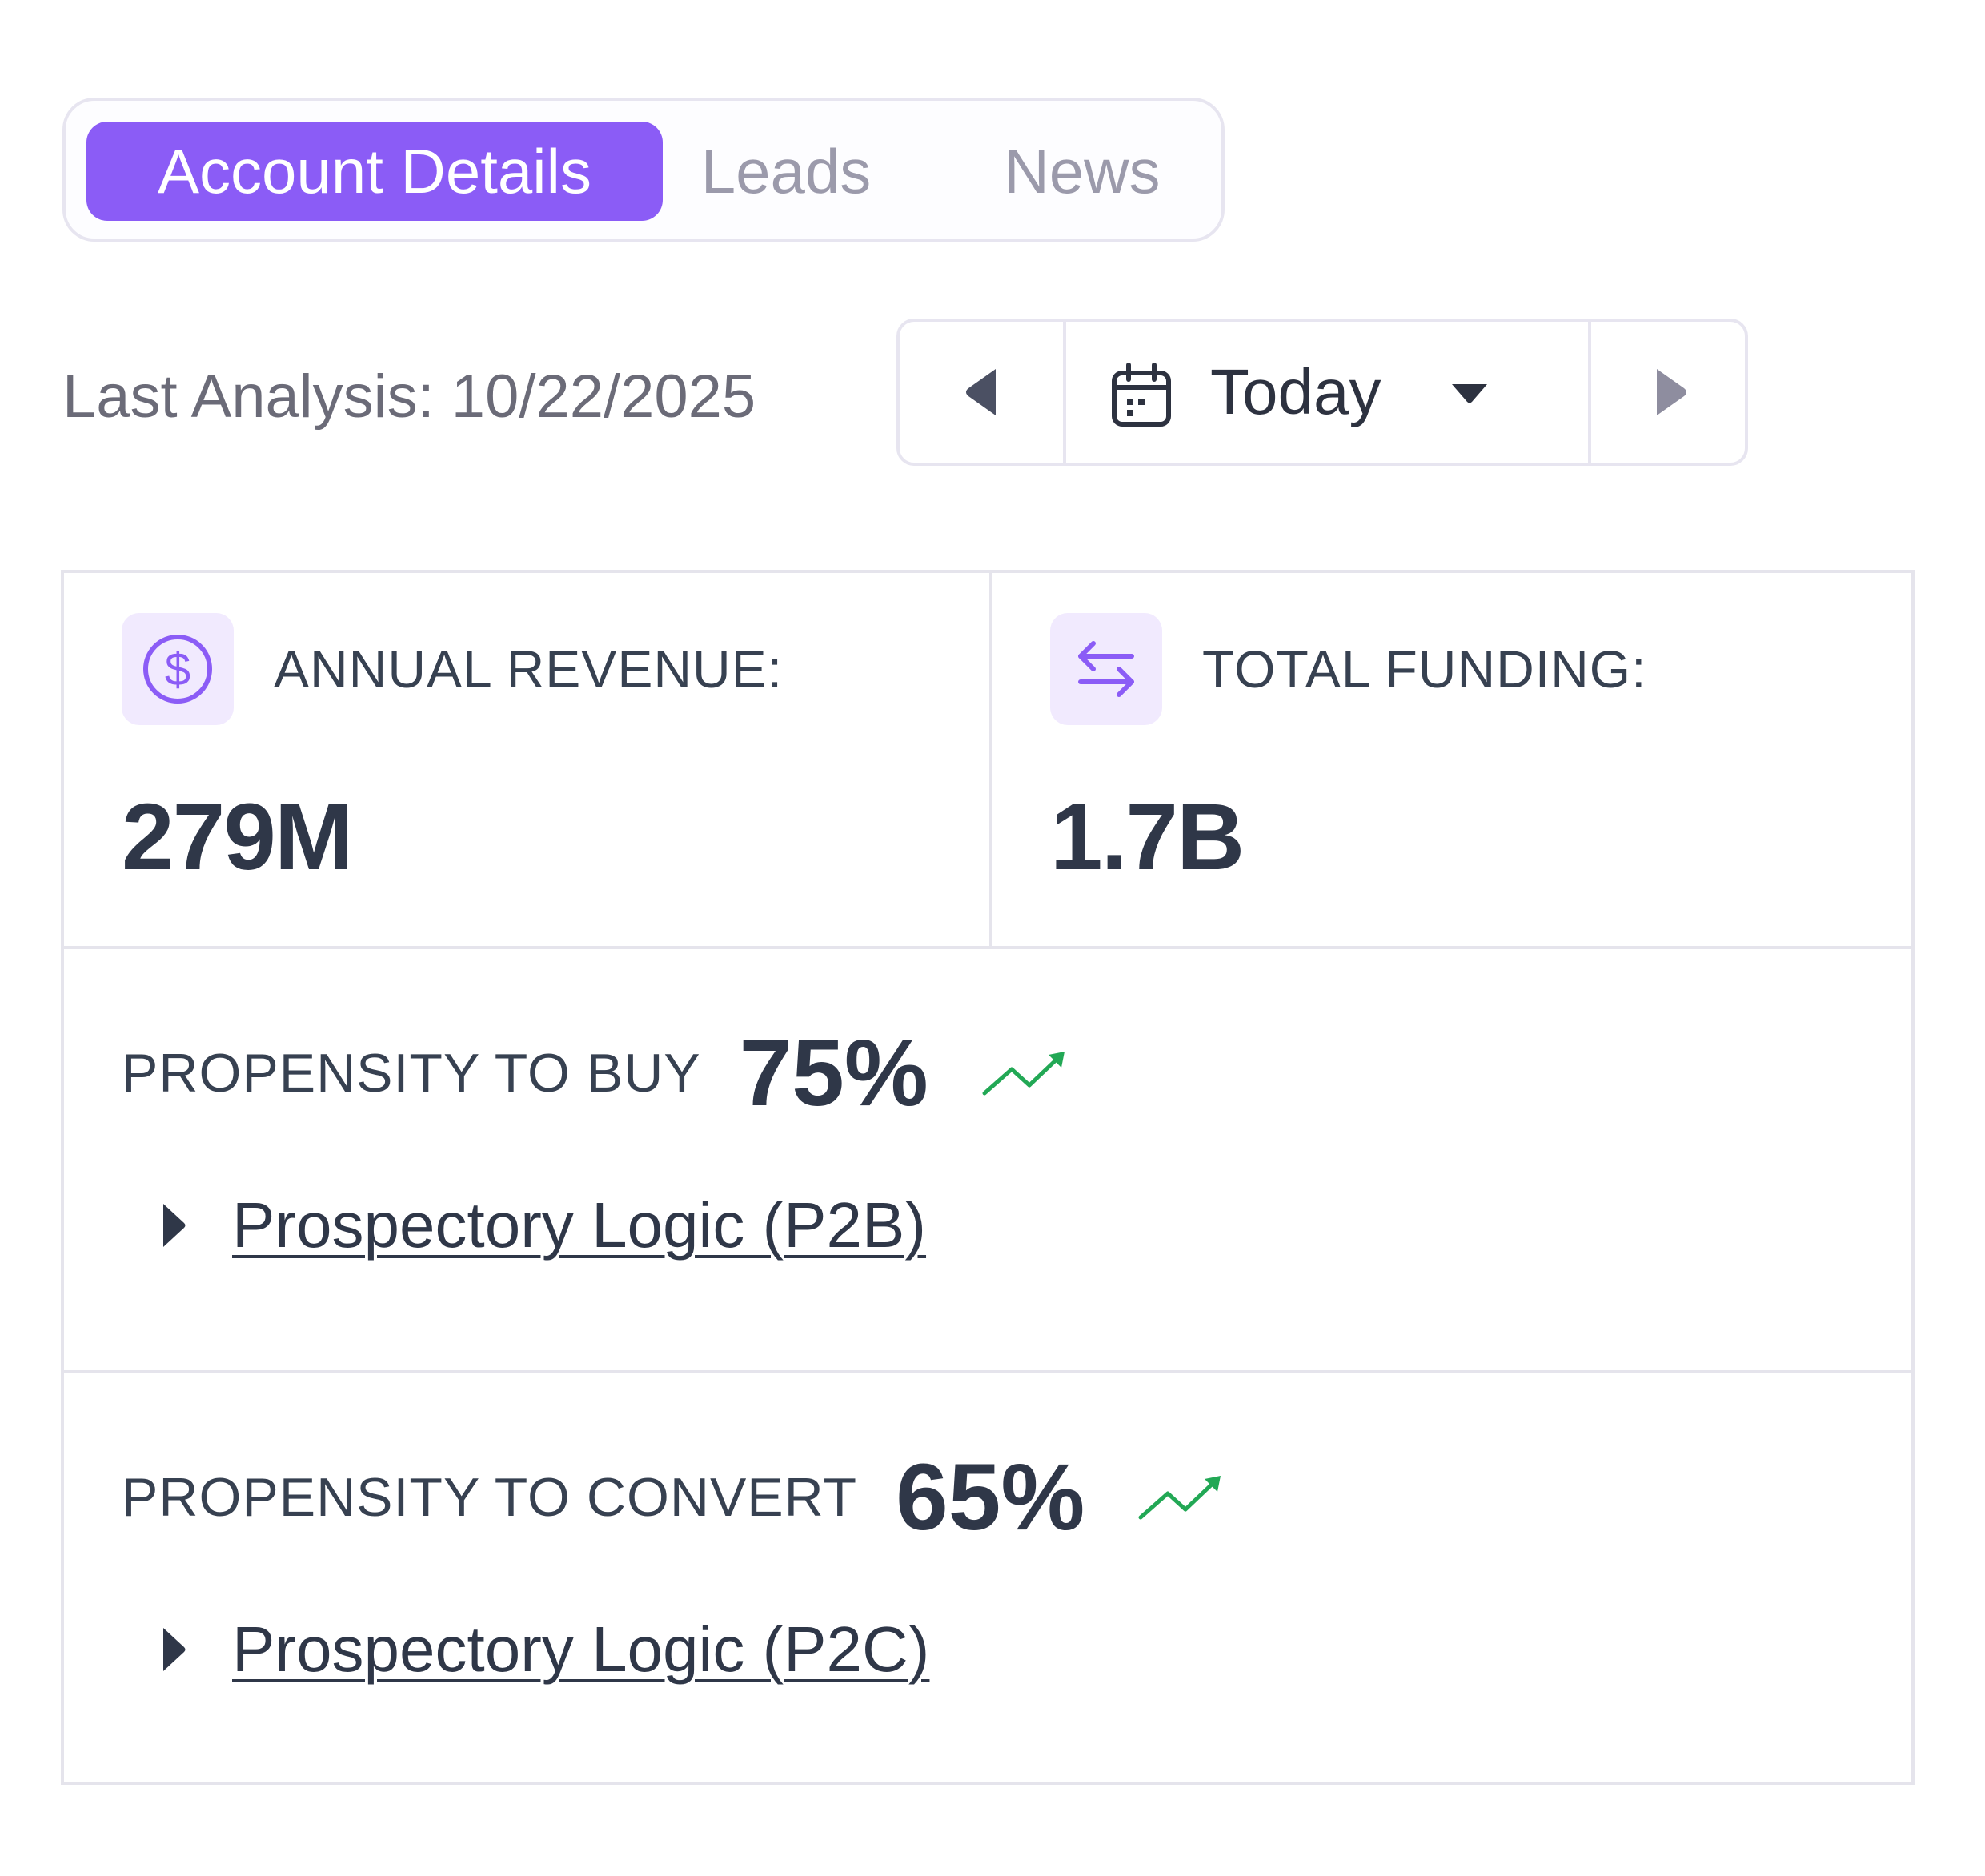 This screenshot has width=1985, height=1876. Describe the element at coordinates (374, 171) in the screenshot. I see `tab-account-details: Account Details` at that location.